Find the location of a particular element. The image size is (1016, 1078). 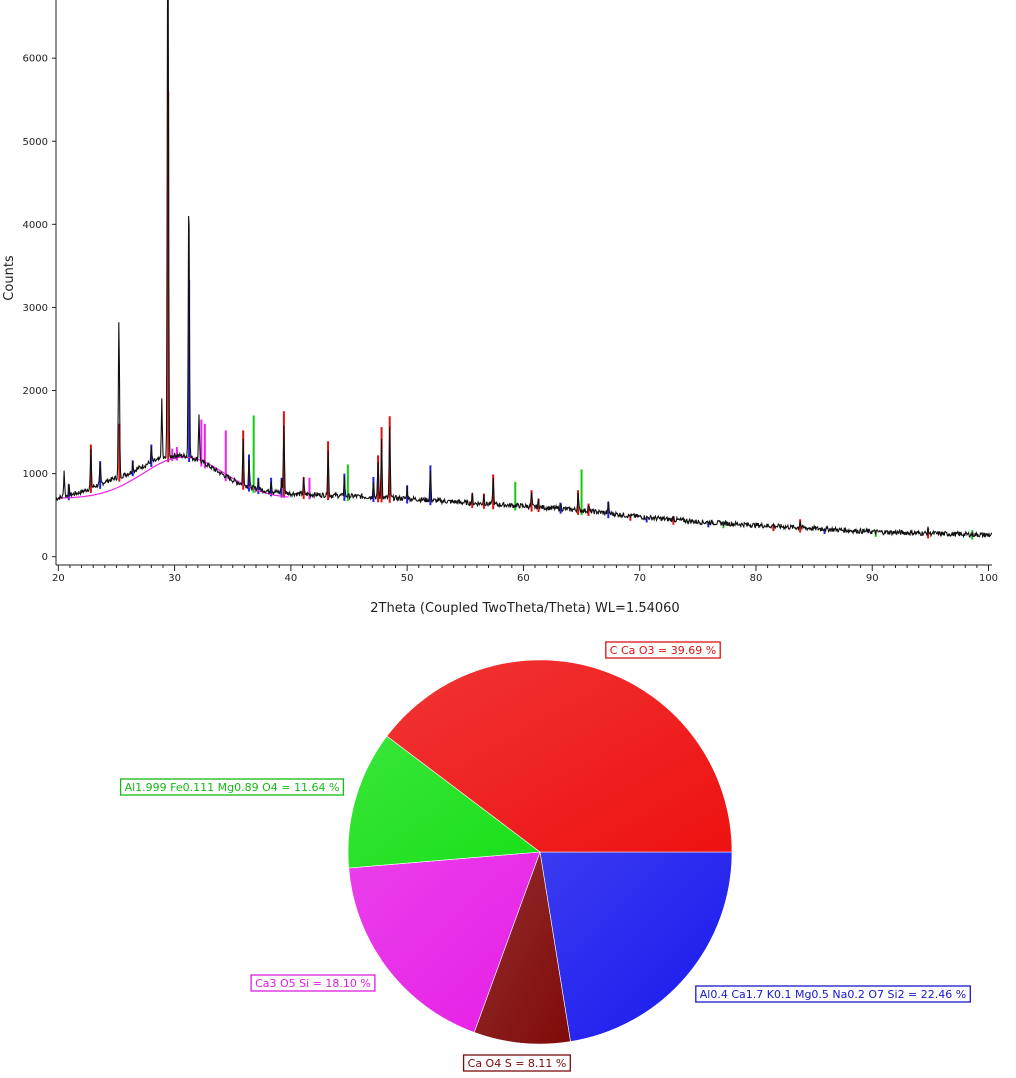

x-ticks: 20 30 40 50 60 70 80 90 100 is located at coordinates (525, 574).